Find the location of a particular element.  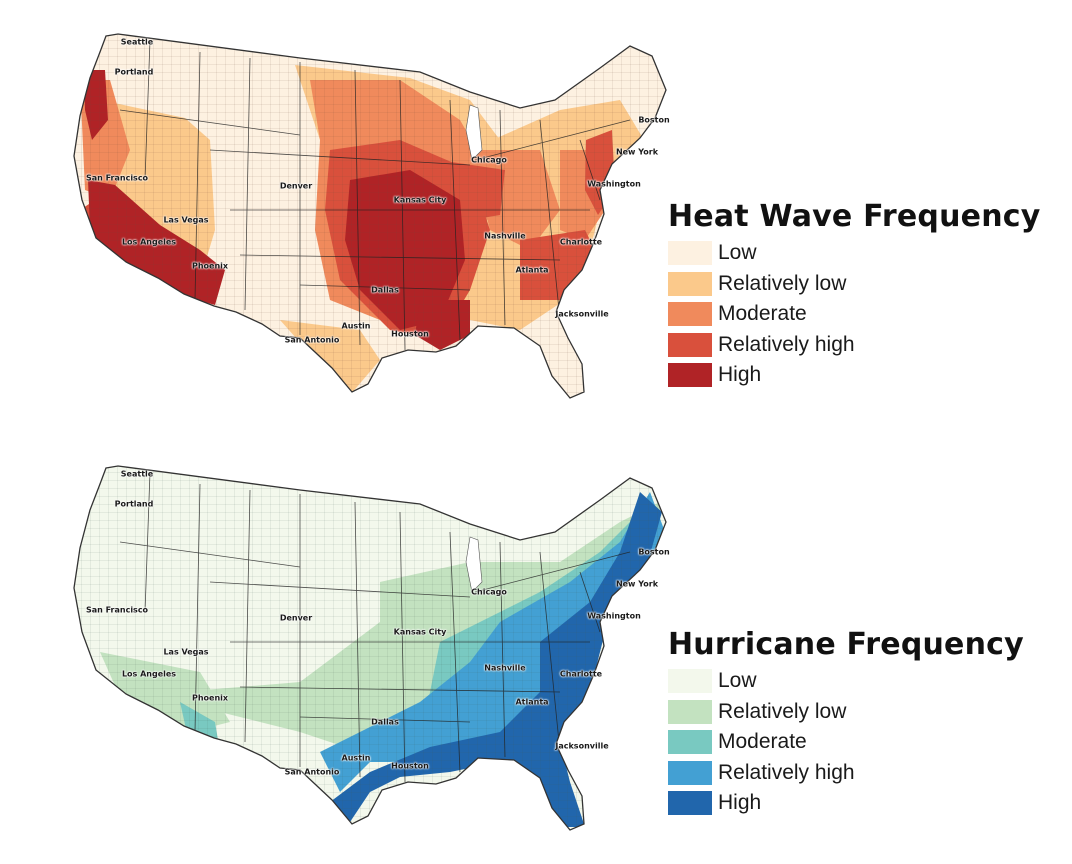

hurricane-legend-title: Hurricane Frequency is located at coordinates (846, 644).